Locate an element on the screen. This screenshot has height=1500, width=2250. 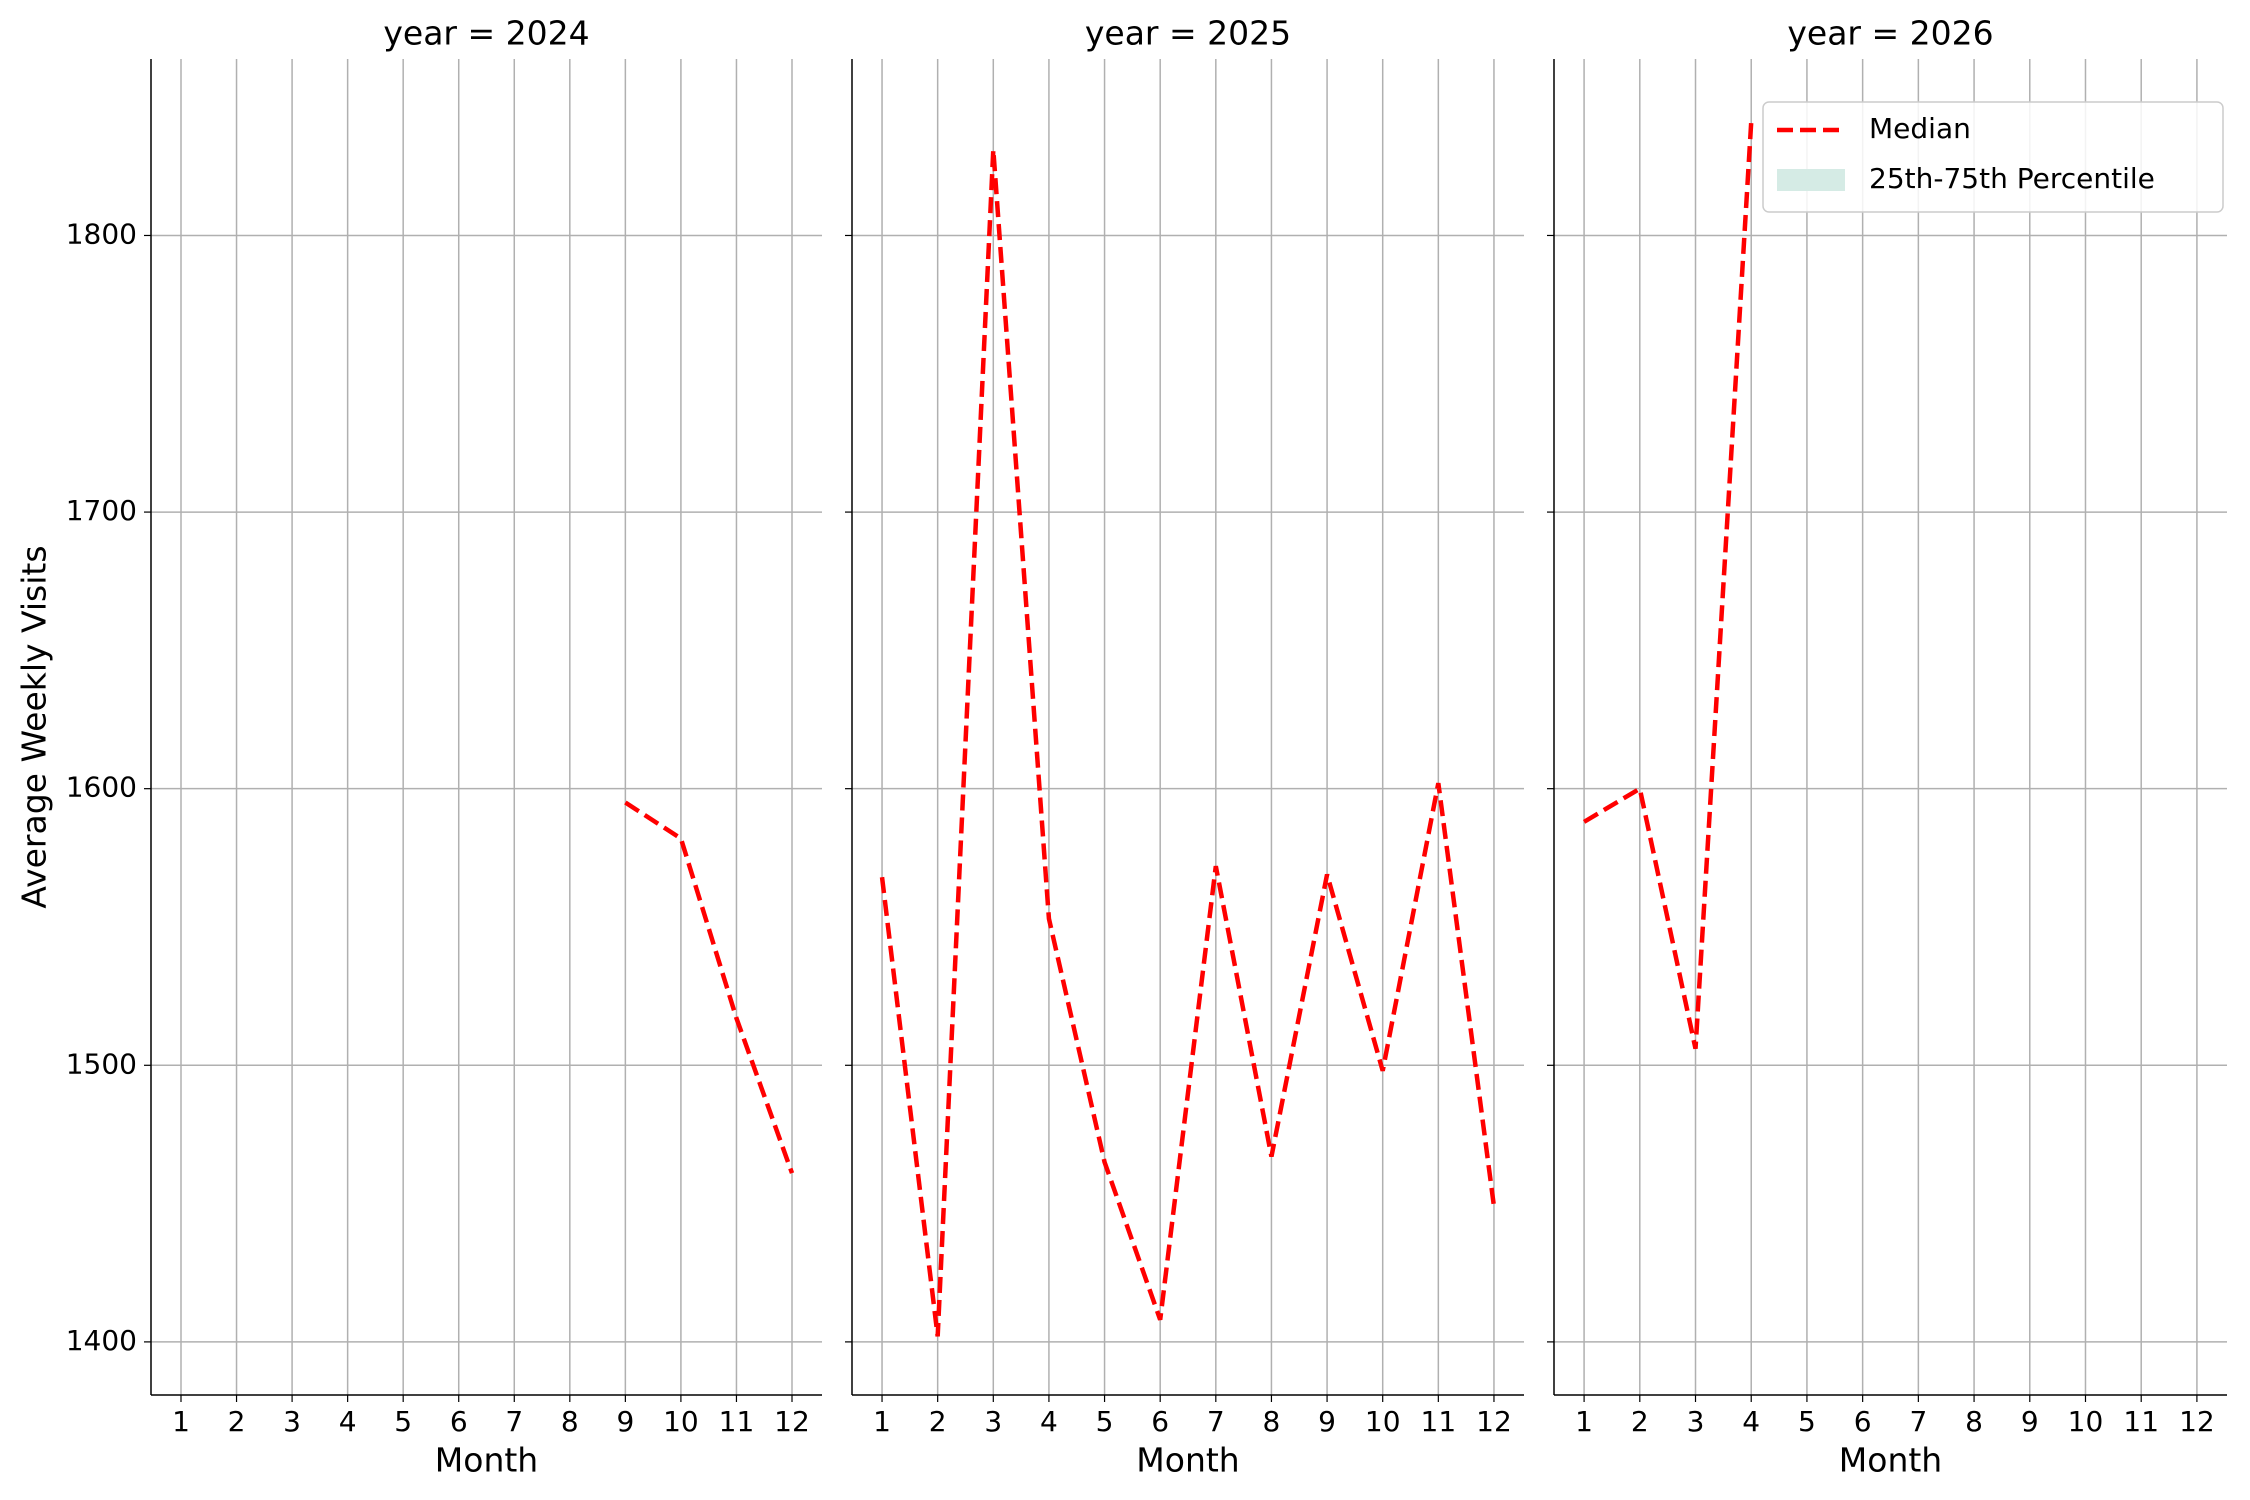
y-tick-label: 1500 is located at coordinates (101, 1063).